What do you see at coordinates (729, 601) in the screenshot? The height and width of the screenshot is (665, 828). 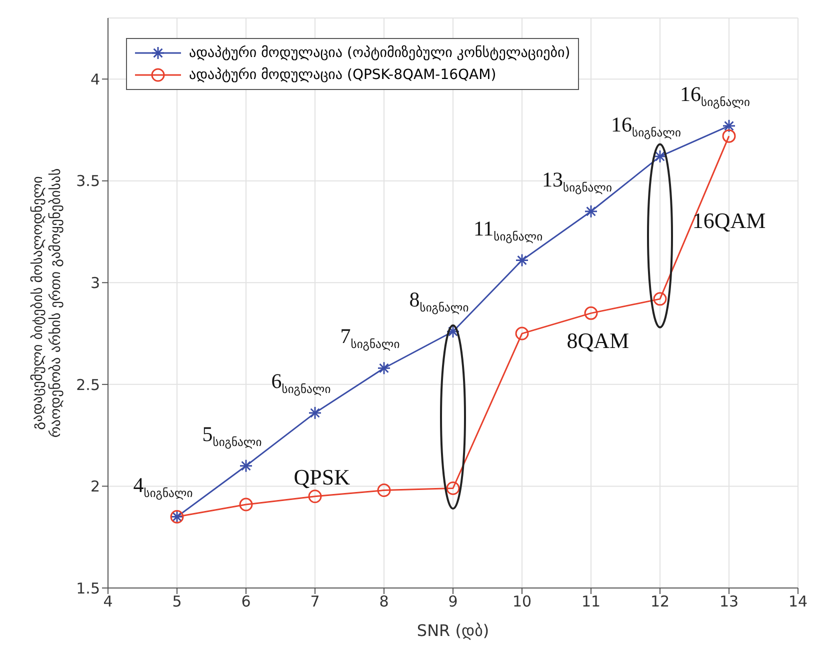 I see `x-tick-label: 13` at bounding box center [729, 601].